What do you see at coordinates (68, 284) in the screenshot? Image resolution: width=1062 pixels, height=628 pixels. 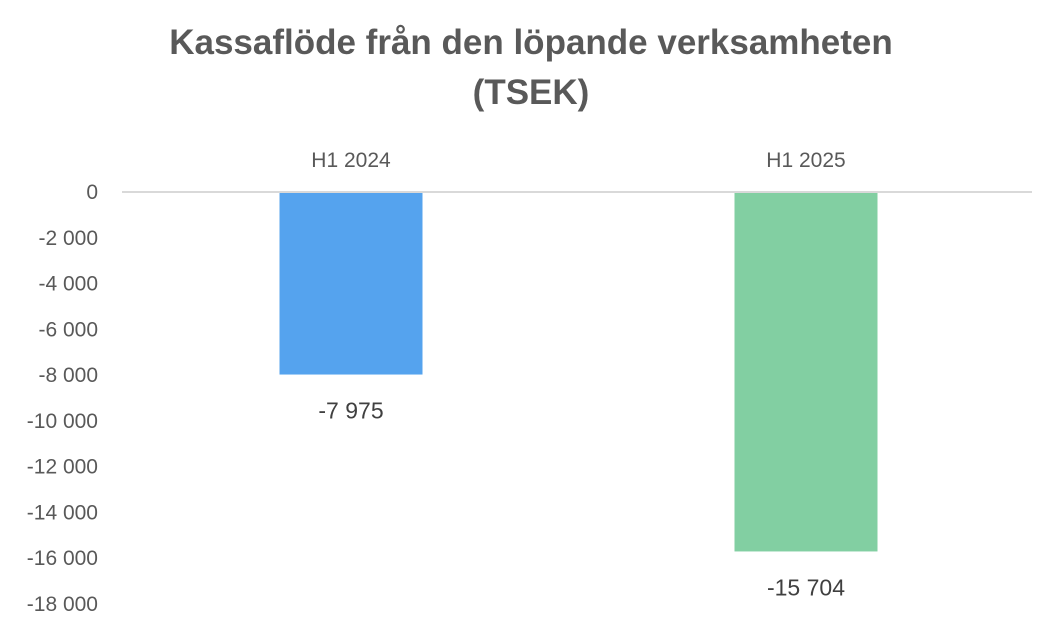 I see `y-tick-label: -4 000` at bounding box center [68, 284].